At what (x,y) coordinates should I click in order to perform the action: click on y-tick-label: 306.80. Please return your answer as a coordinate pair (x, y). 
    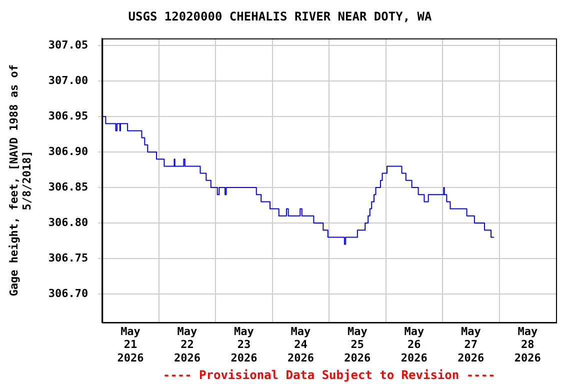
    Looking at the image, I should click on (68, 222).